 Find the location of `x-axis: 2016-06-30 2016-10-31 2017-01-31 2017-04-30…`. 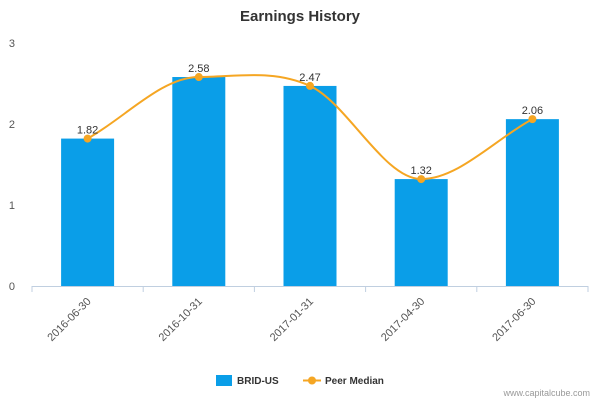

x-axis: 2016-06-30 2016-10-31 2017-01-31 2017-04-30… is located at coordinates (310, 315).